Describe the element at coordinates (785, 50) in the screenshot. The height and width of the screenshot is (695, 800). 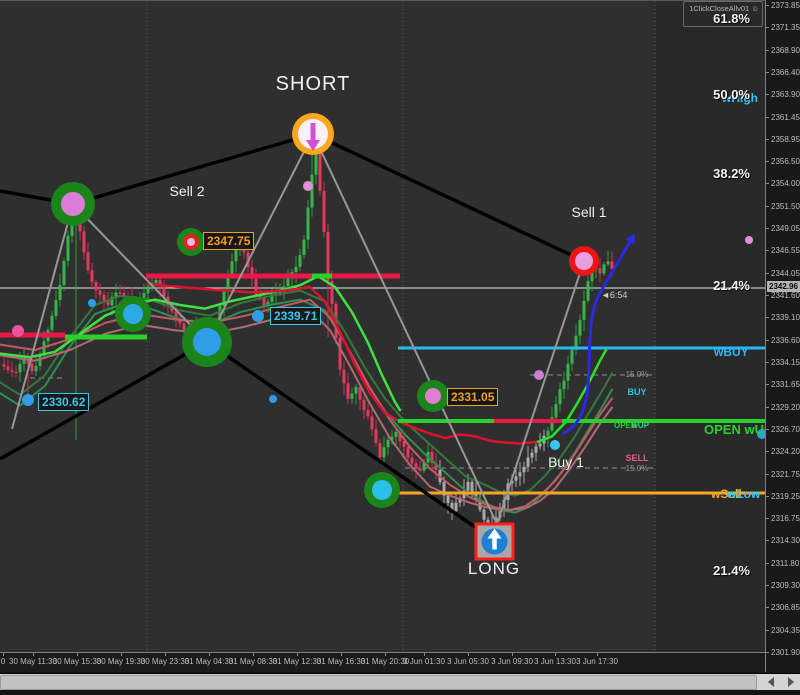
I see `price-axis-label: 2368.90` at that location.